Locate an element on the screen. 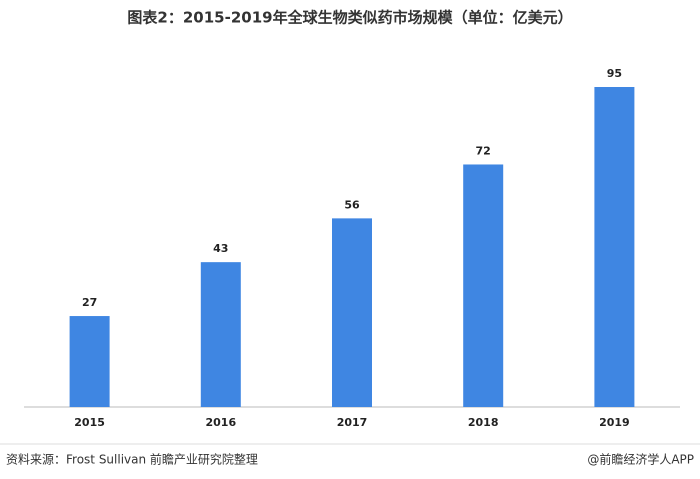 The image size is (700, 479). x-tick-label: 2018 is located at coordinates (483, 422).